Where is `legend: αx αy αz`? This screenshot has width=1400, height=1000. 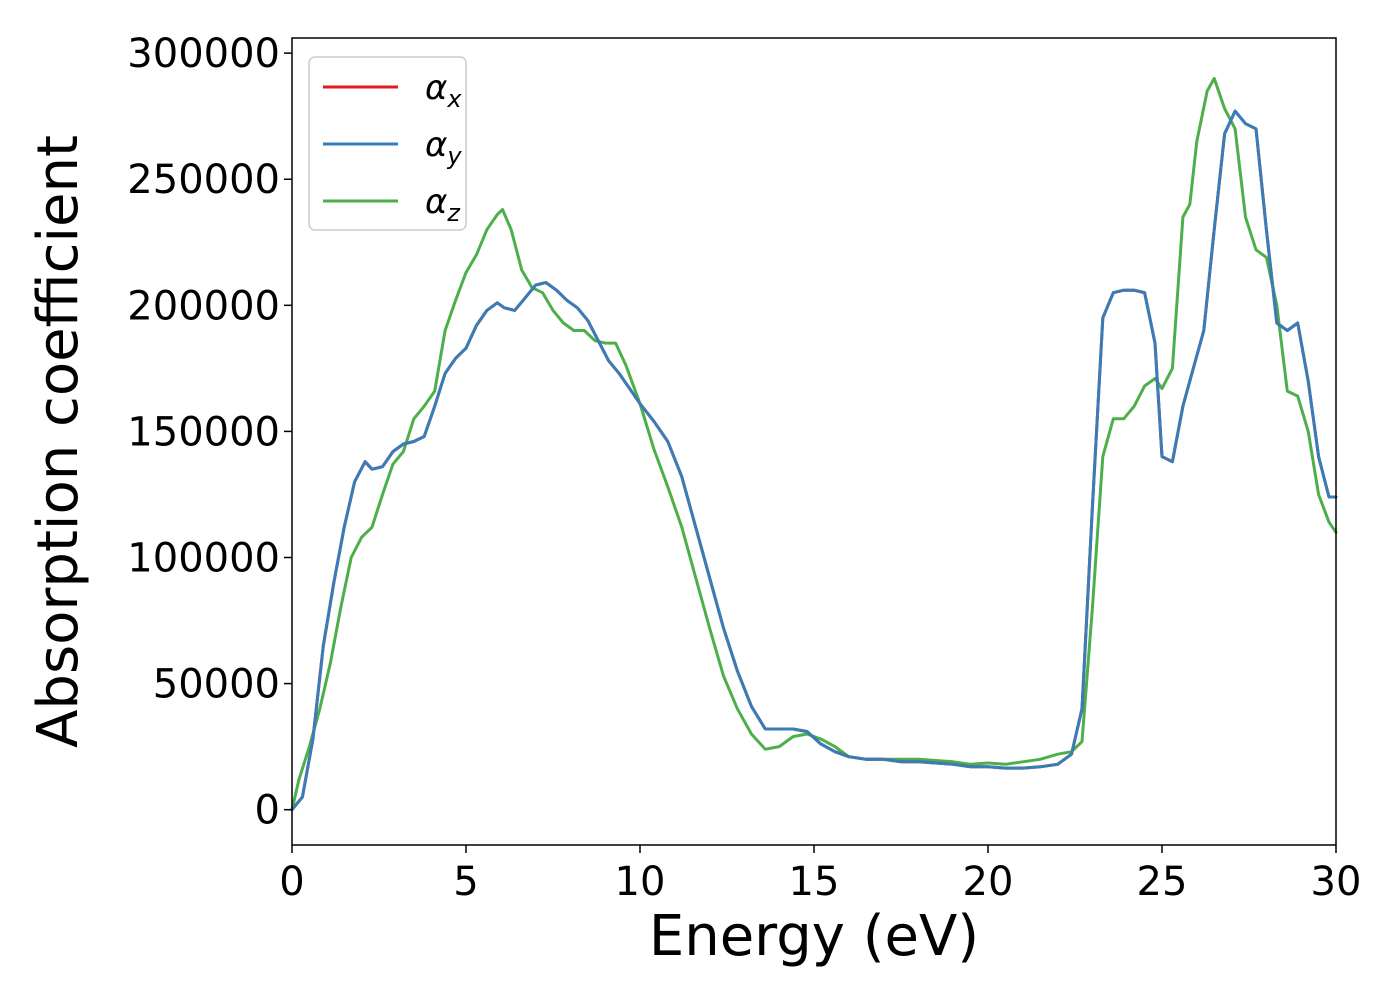
legend: αx αy αz is located at coordinates (387, 143).